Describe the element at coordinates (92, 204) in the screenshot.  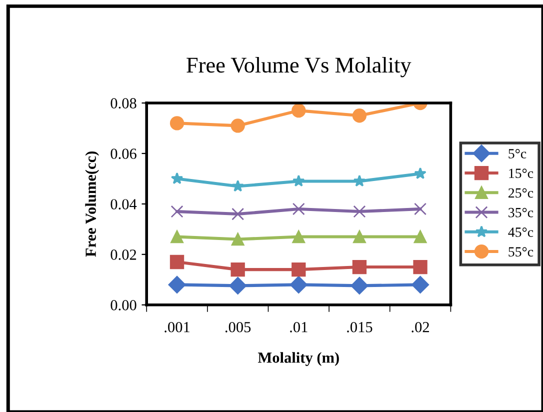
I see `y-axis-title: Free Volume(cc)` at that location.